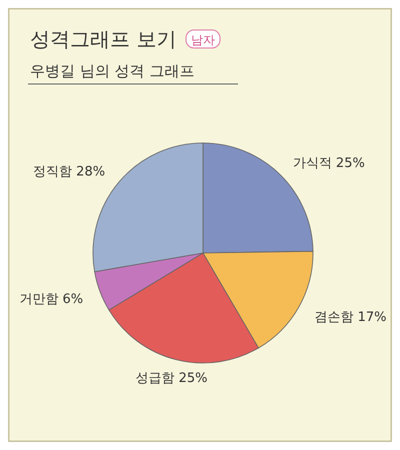 The image size is (400, 450). What do you see at coordinates (154, 378) in the screenshot?
I see `slice-label: 성급함` at bounding box center [154, 378].